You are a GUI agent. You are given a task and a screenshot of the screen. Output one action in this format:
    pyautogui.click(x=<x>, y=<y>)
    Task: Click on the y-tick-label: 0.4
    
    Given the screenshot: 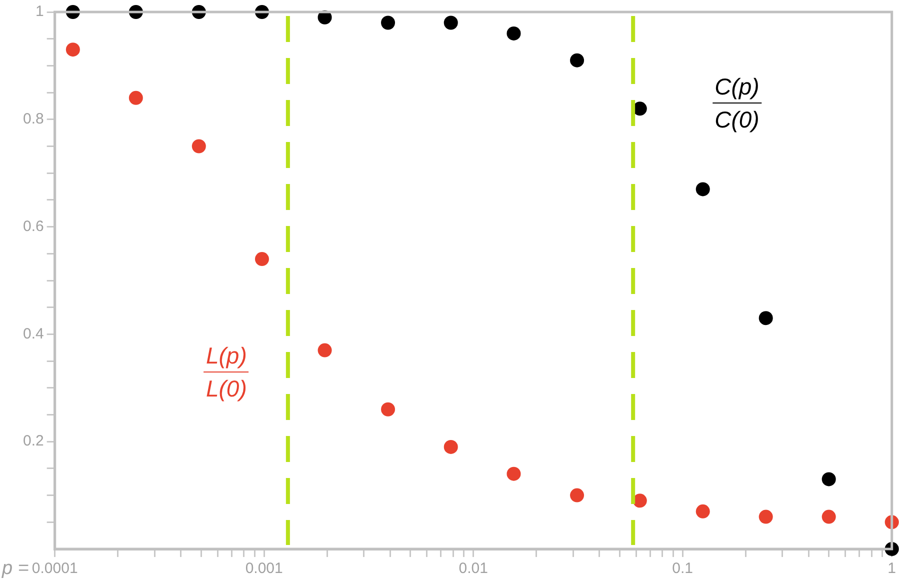 What is the action you would take?
    pyautogui.click(x=33, y=333)
    